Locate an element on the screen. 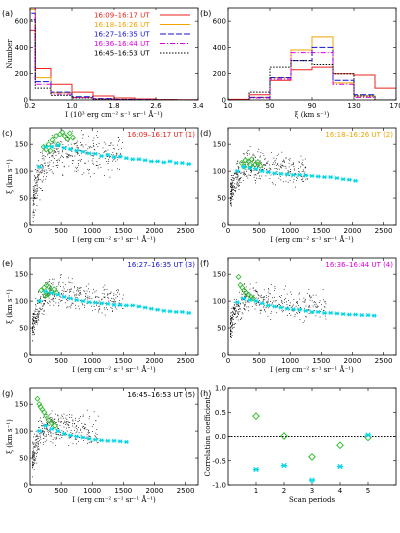 This screenshot has width=400, height=533. legend-box is located at coordinates (143, 35).